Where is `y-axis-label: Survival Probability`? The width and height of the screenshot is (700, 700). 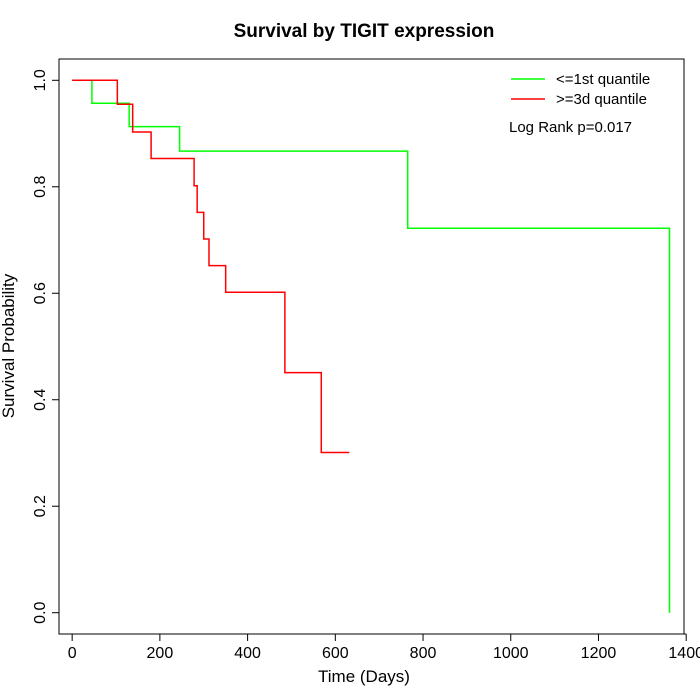 y-axis-label: Survival Probability is located at coordinates (9, 345).